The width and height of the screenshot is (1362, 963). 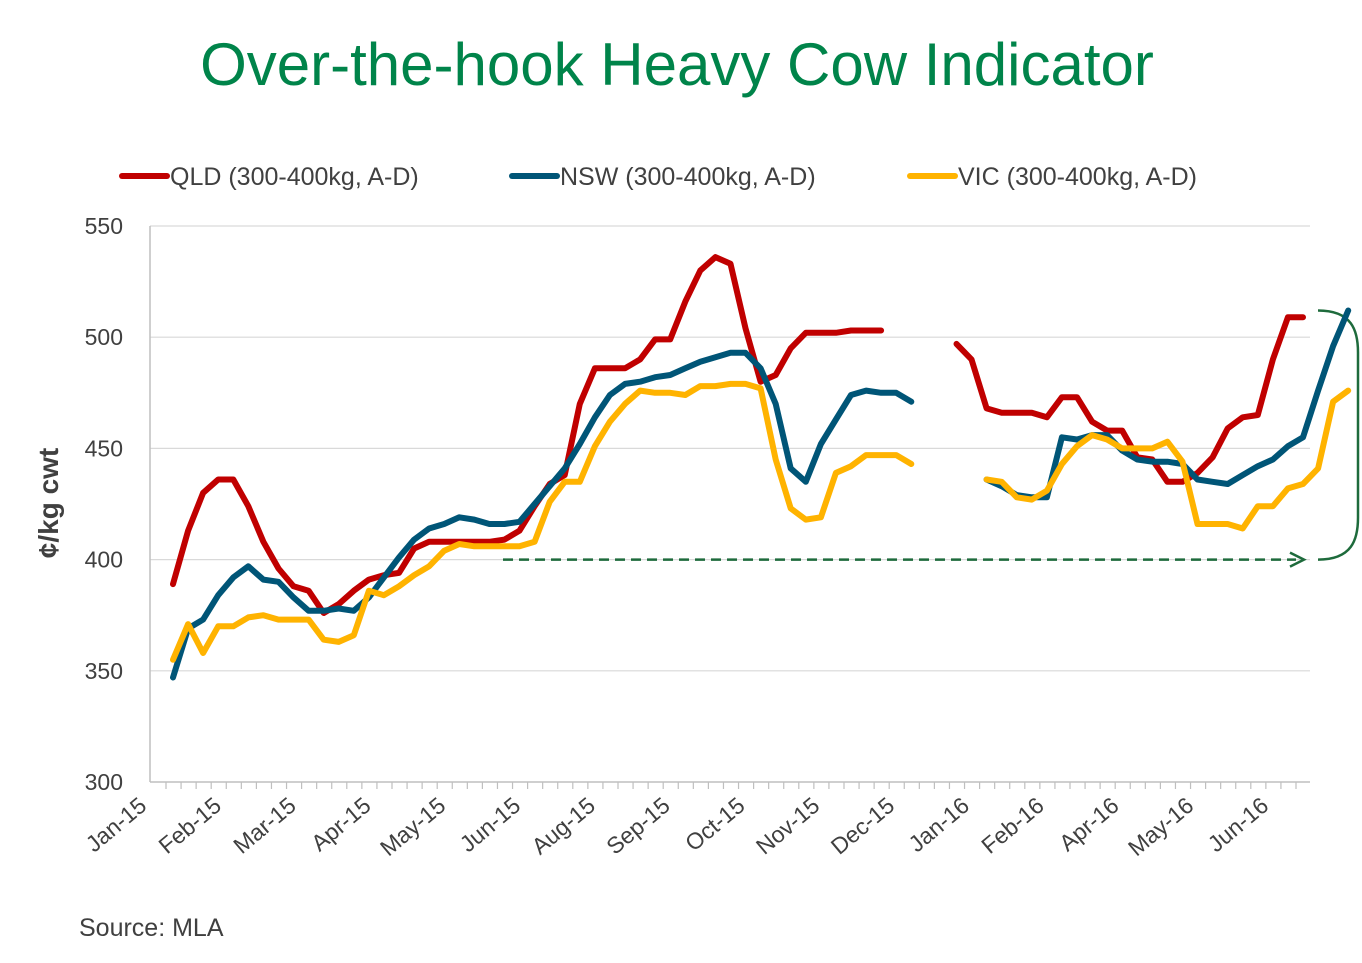 What do you see at coordinates (341, 824) in the screenshot?
I see `x-tick-label: Apr-15` at bounding box center [341, 824].